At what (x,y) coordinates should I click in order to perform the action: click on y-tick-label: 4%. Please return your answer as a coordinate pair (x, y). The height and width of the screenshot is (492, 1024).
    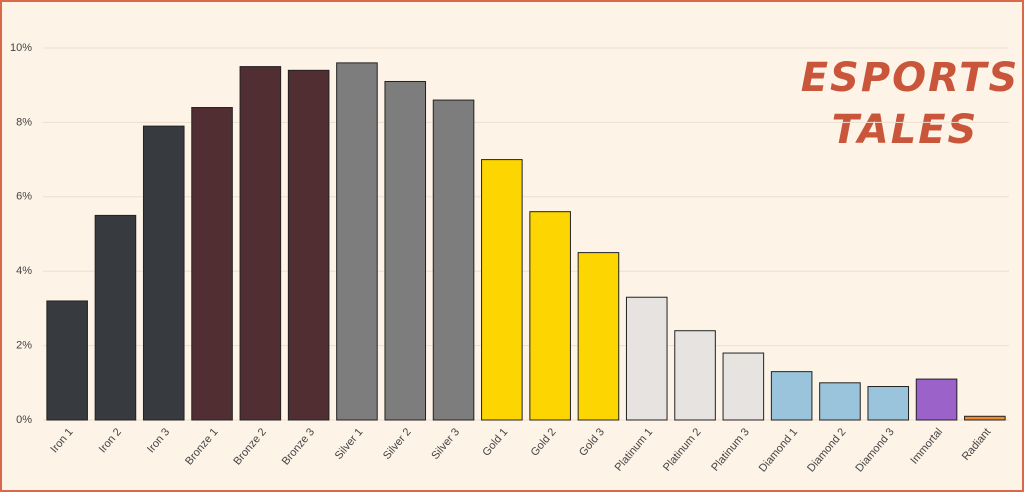
    Looking at the image, I should click on (24, 271).